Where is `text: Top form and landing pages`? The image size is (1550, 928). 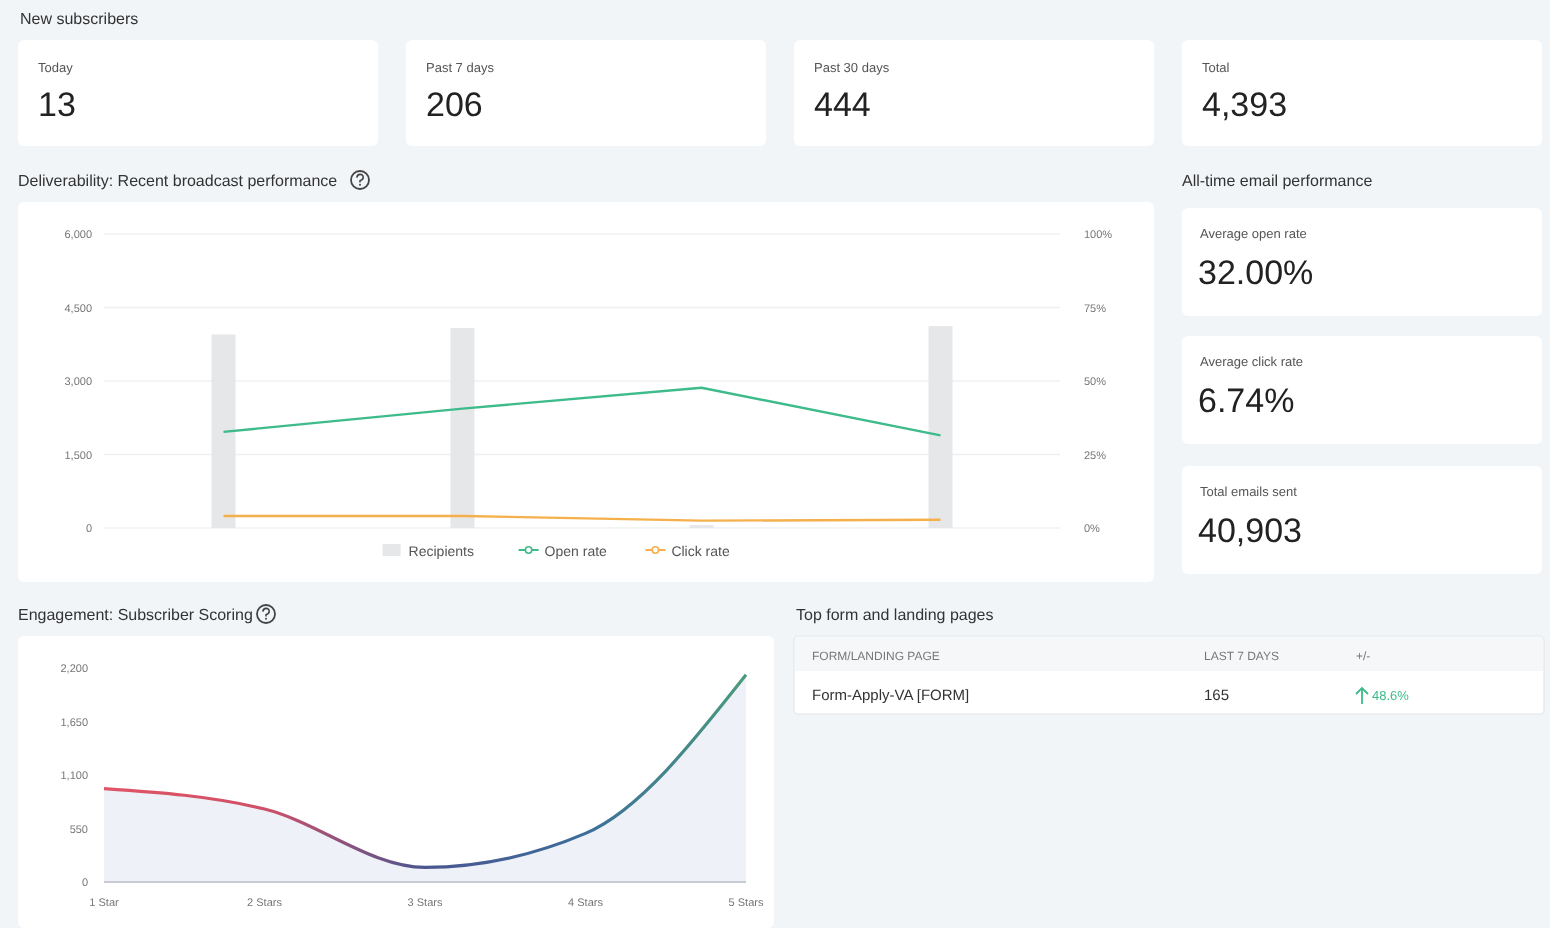 text: Top form and landing pages is located at coordinates (895, 615).